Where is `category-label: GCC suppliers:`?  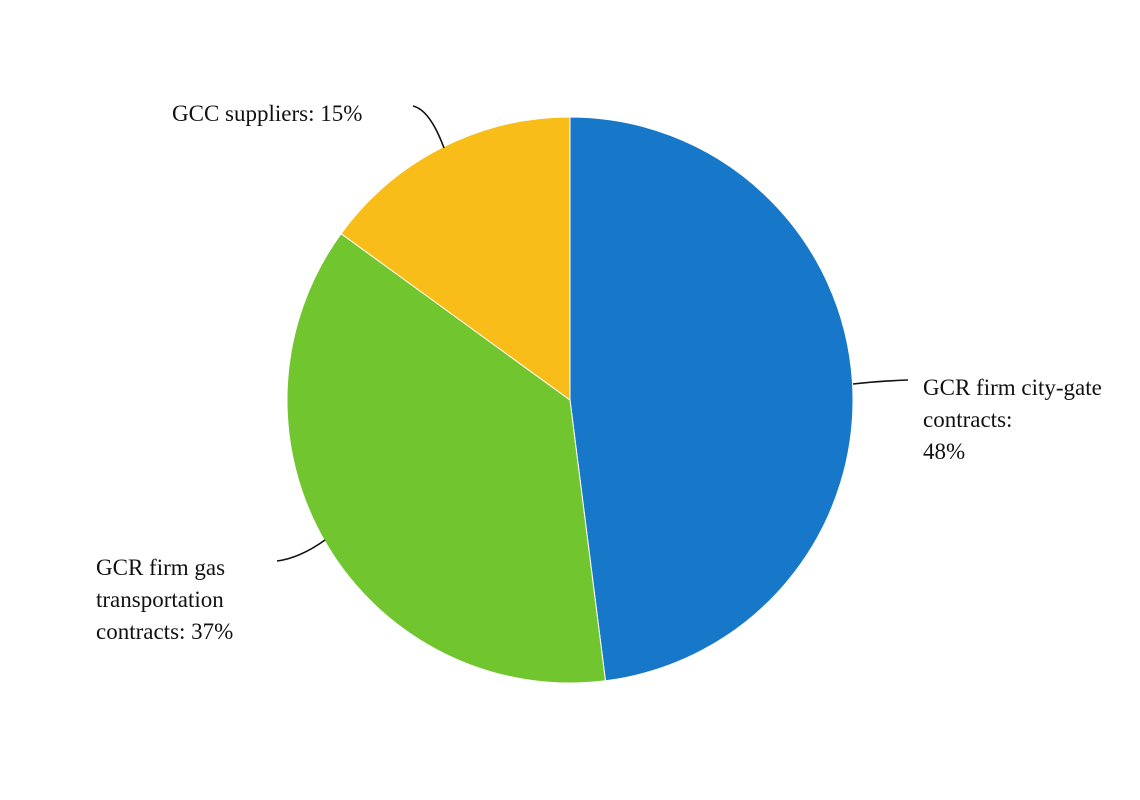 category-label: GCC suppliers: is located at coordinates (243, 113).